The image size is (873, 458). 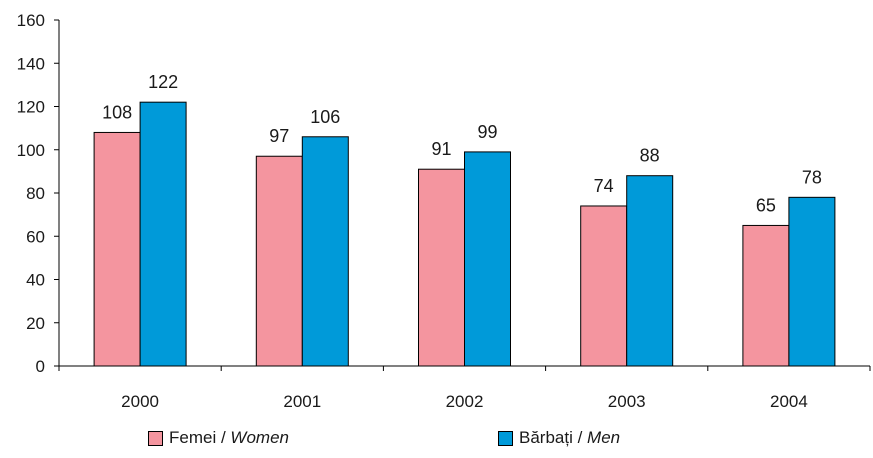 What do you see at coordinates (155, 438) in the screenshot?
I see `legend-swatch-women` at bounding box center [155, 438].